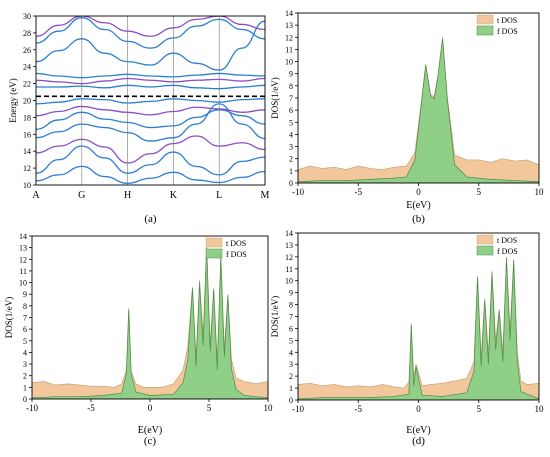 This screenshot has height=457, width=550. What do you see at coordinates (150, 219) in the screenshot?
I see `panel-label: (a)` at bounding box center [150, 219].